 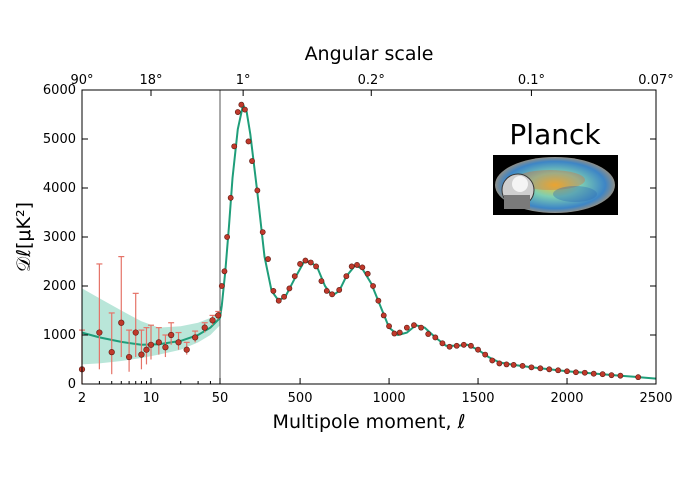 I want to click on y-tick-label: 1000, so click(x=59, y=335).